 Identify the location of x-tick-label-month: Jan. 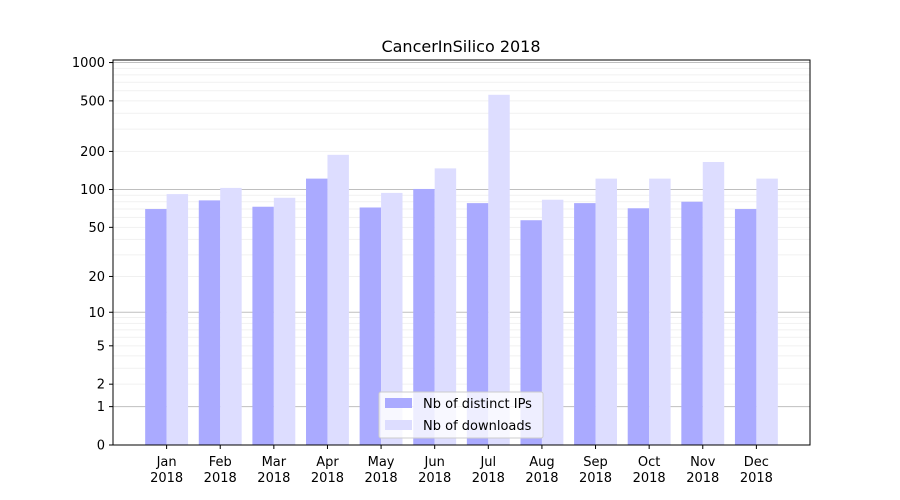
(166, 462).